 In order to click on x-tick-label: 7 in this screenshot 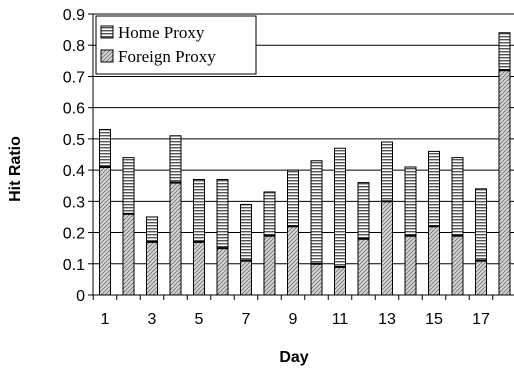, I will do `click(246, 319)`.